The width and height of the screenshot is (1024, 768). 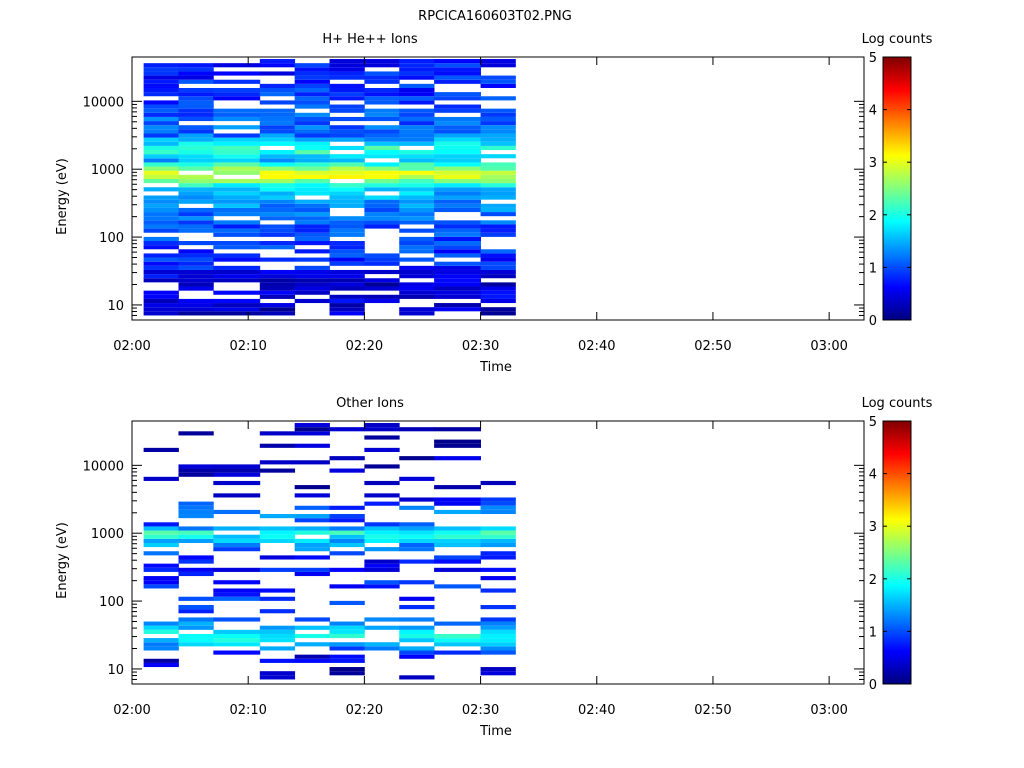 I want to click on x-tick-label: 02:00, so click(x=131, y=346).